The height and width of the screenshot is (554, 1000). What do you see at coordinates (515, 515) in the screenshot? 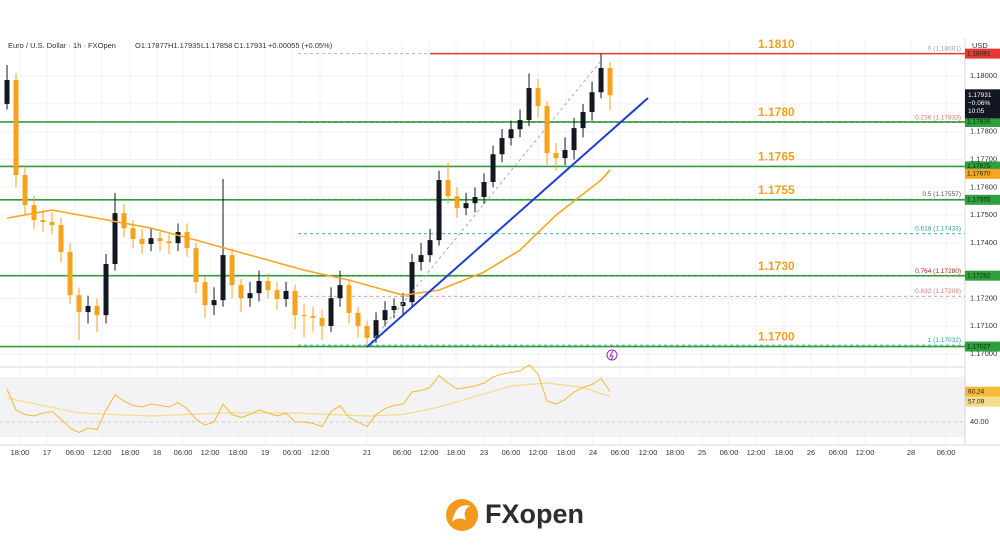
I see `logo: FXopen` at bounding box center [515, 515].